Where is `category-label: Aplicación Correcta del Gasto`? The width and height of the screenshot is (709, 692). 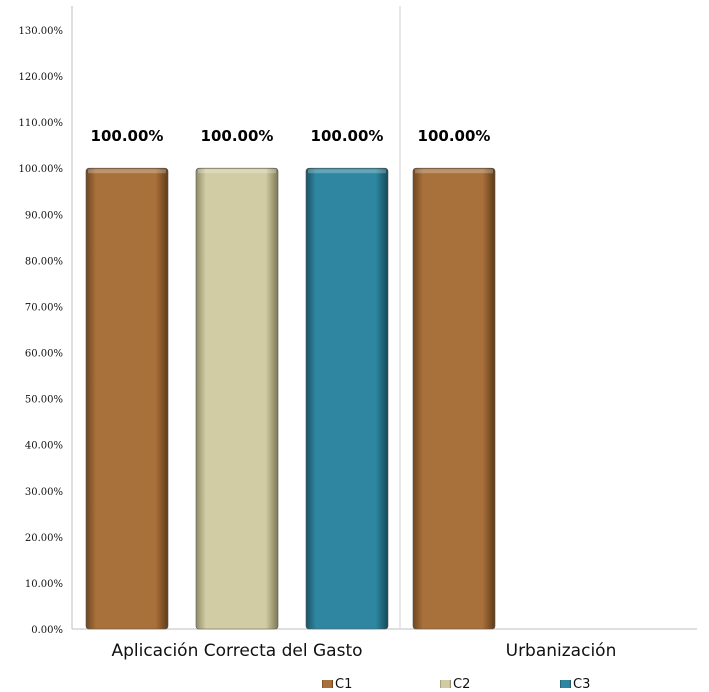 category-label: Aplicación Correcta del Gasto is located at coordinates (236, 651).